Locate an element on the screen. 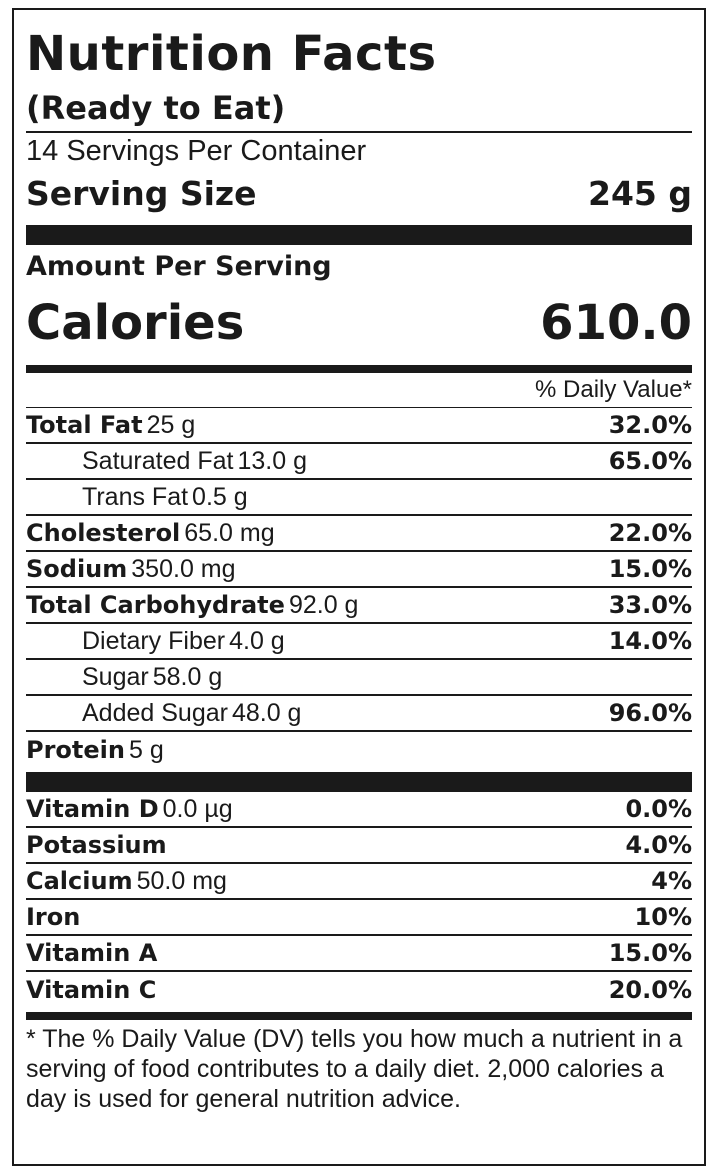  nutrient-row-sodium: Sodium 350.0 mg 15.0% is located at coordinates (359, 570).